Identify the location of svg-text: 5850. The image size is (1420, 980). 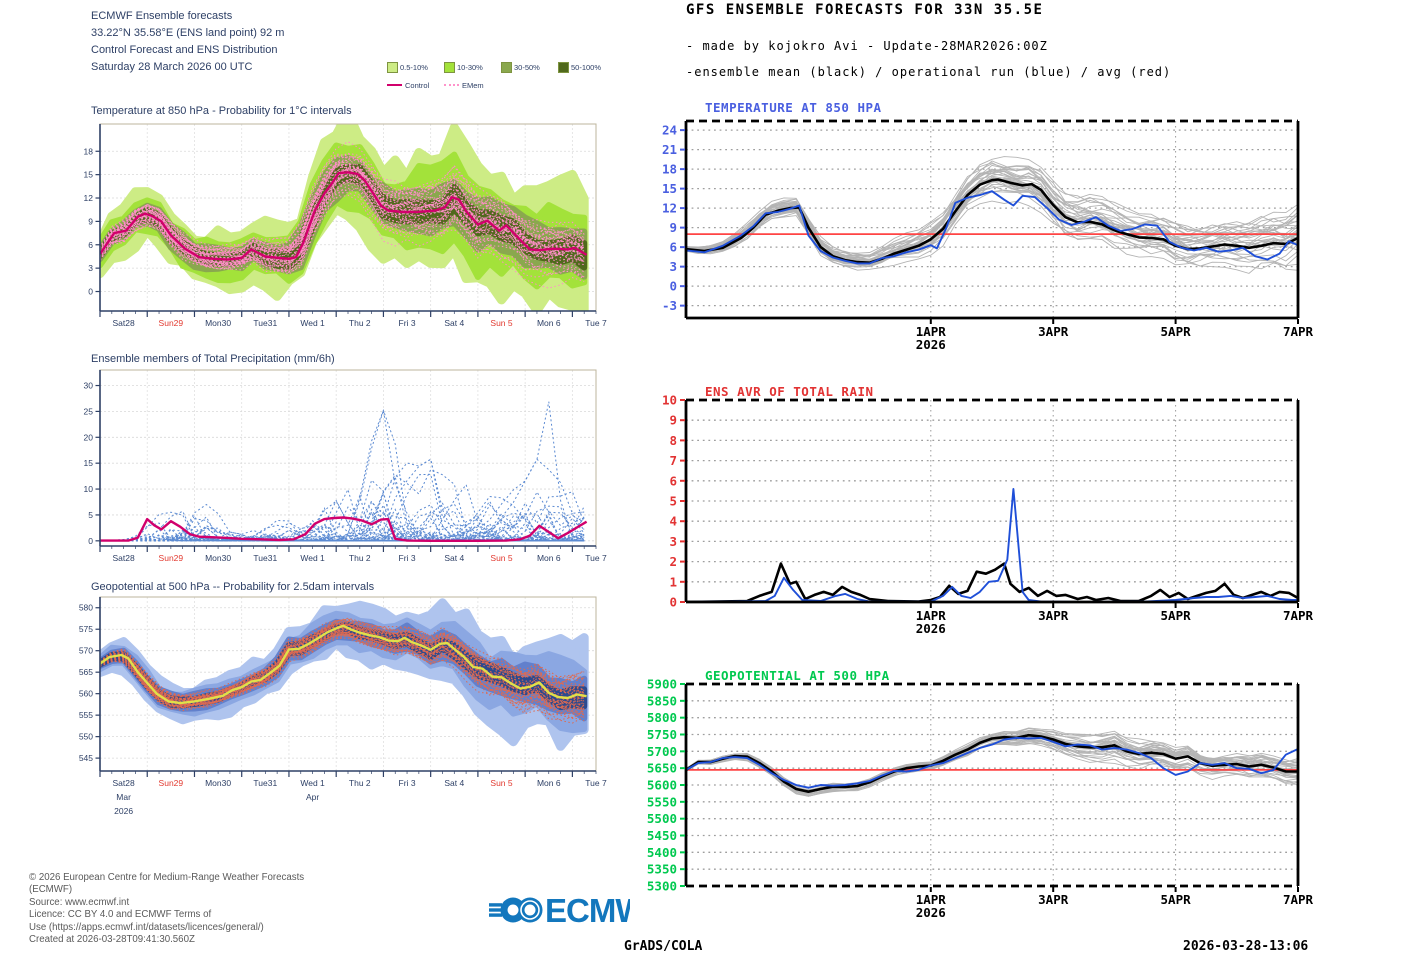
(662, 700).